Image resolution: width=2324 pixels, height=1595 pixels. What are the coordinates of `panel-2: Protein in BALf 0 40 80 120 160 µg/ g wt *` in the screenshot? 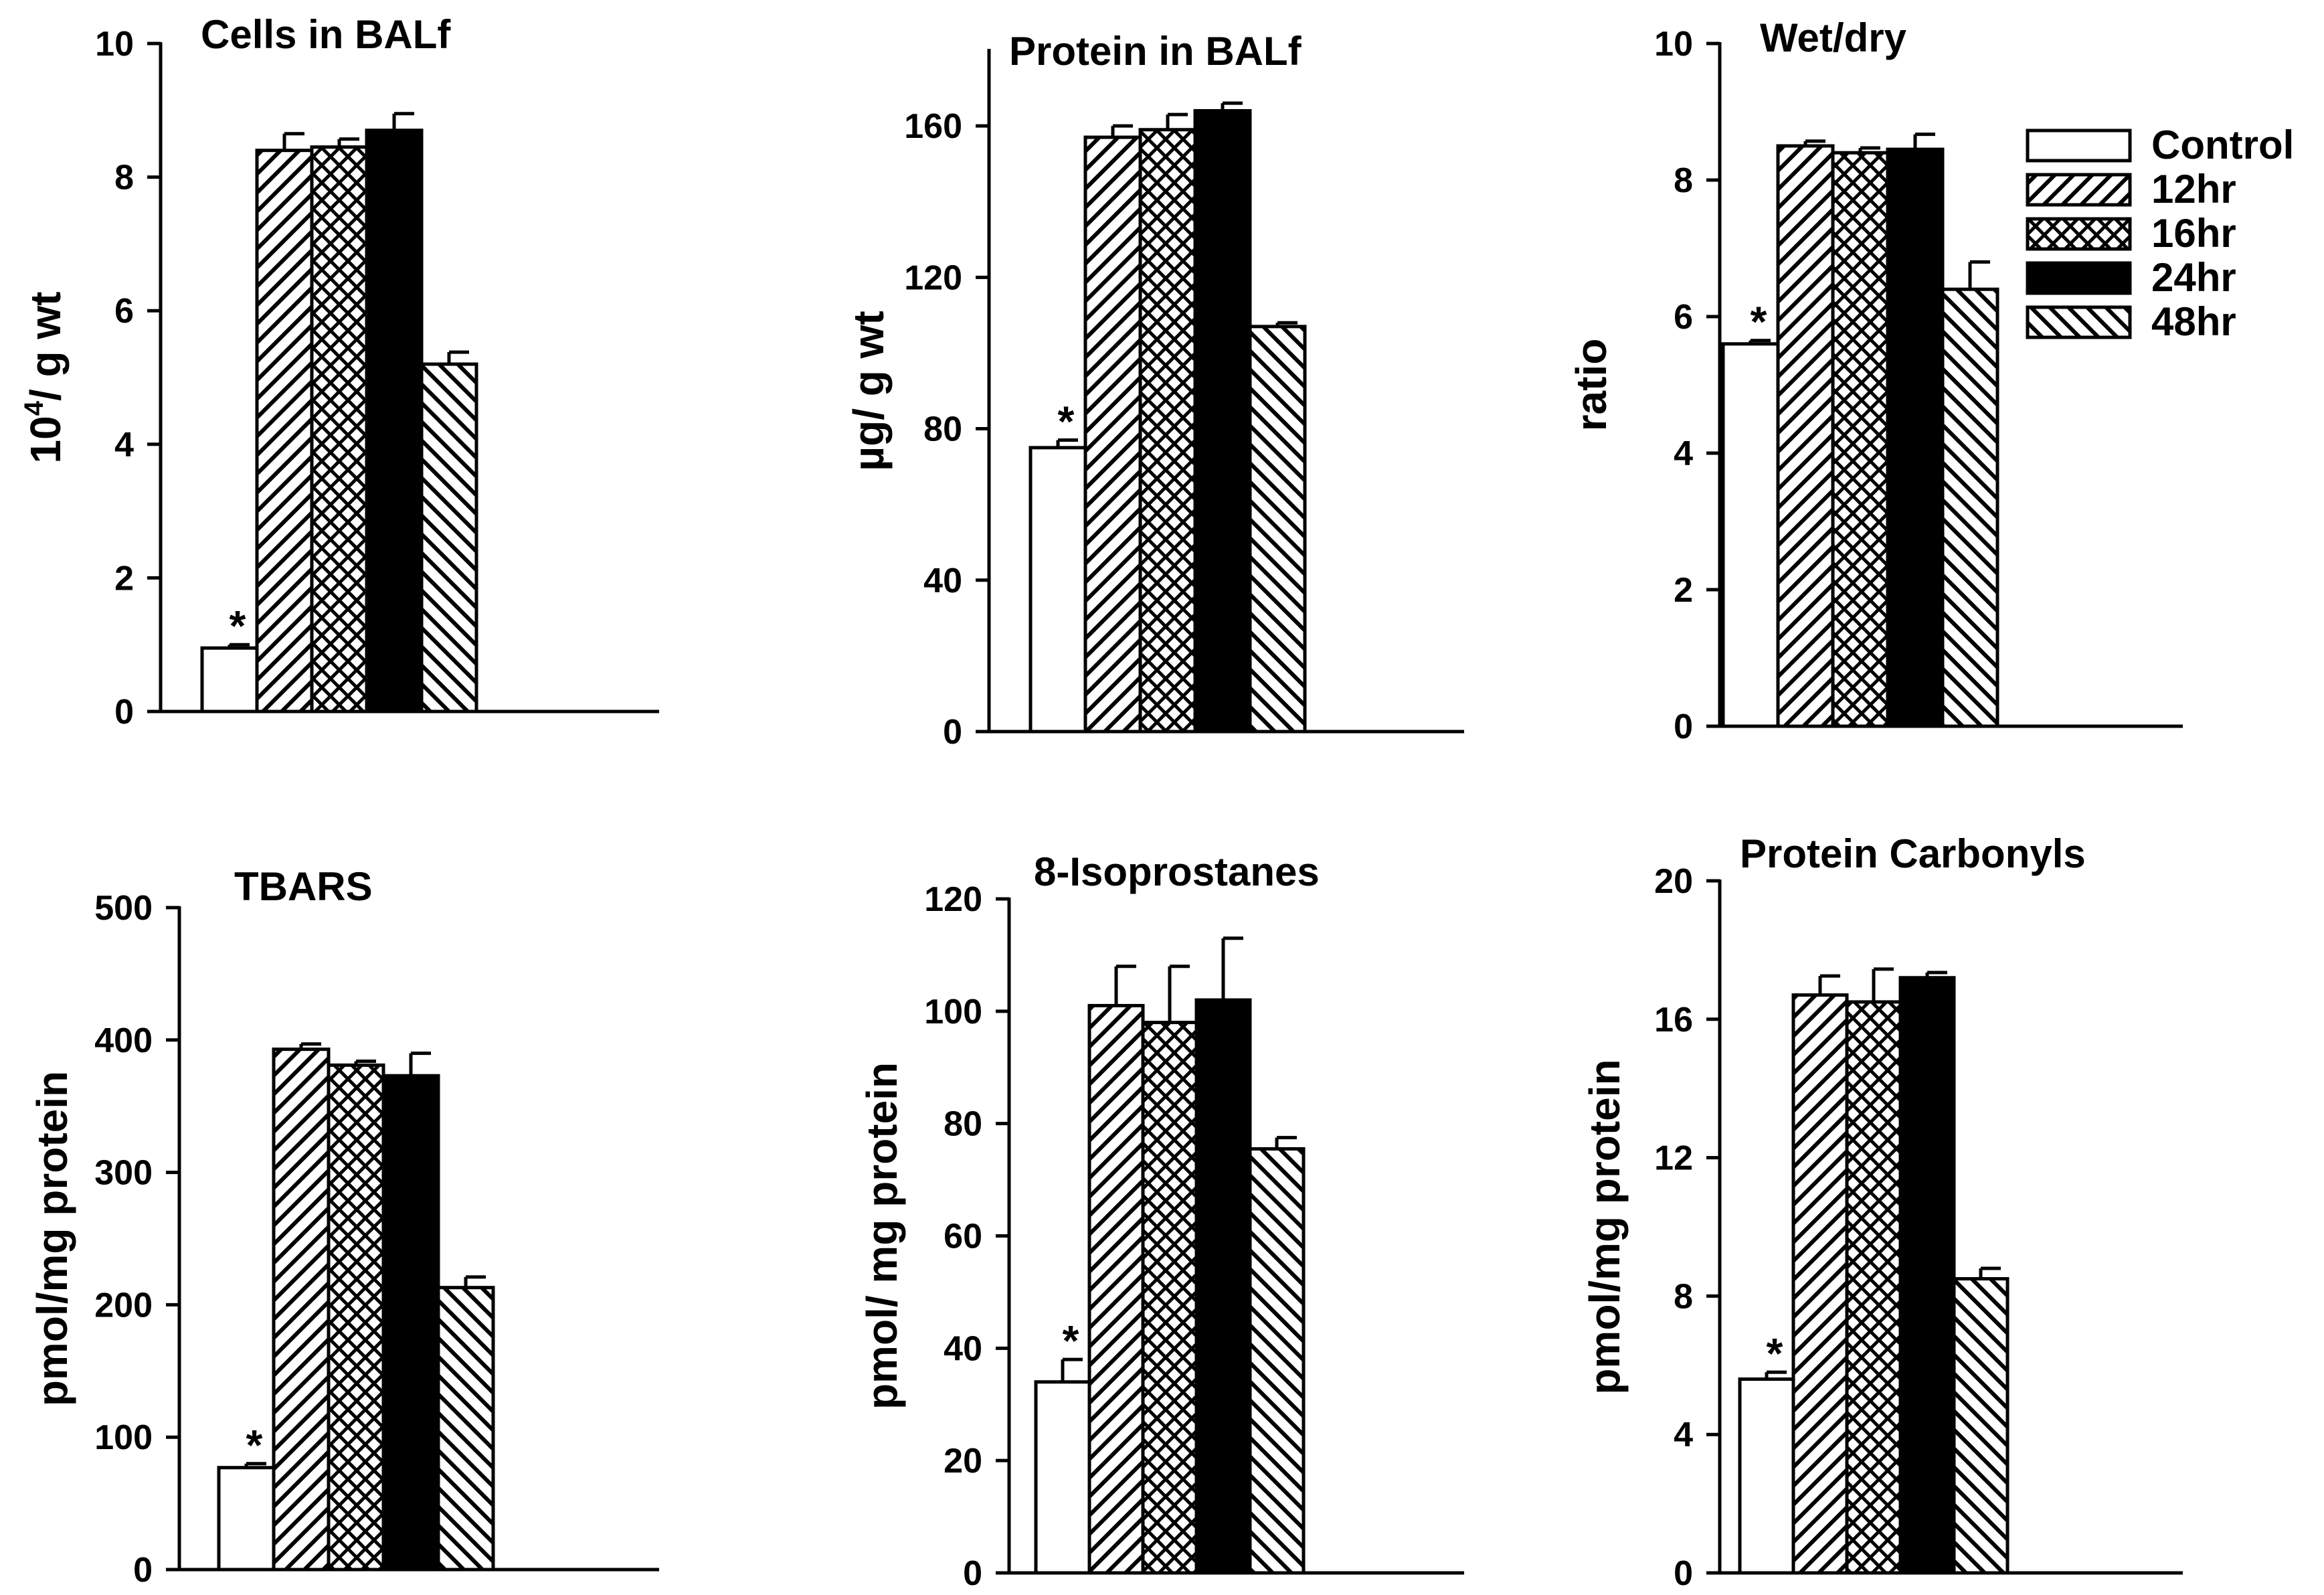 It's located at (1154, 390).